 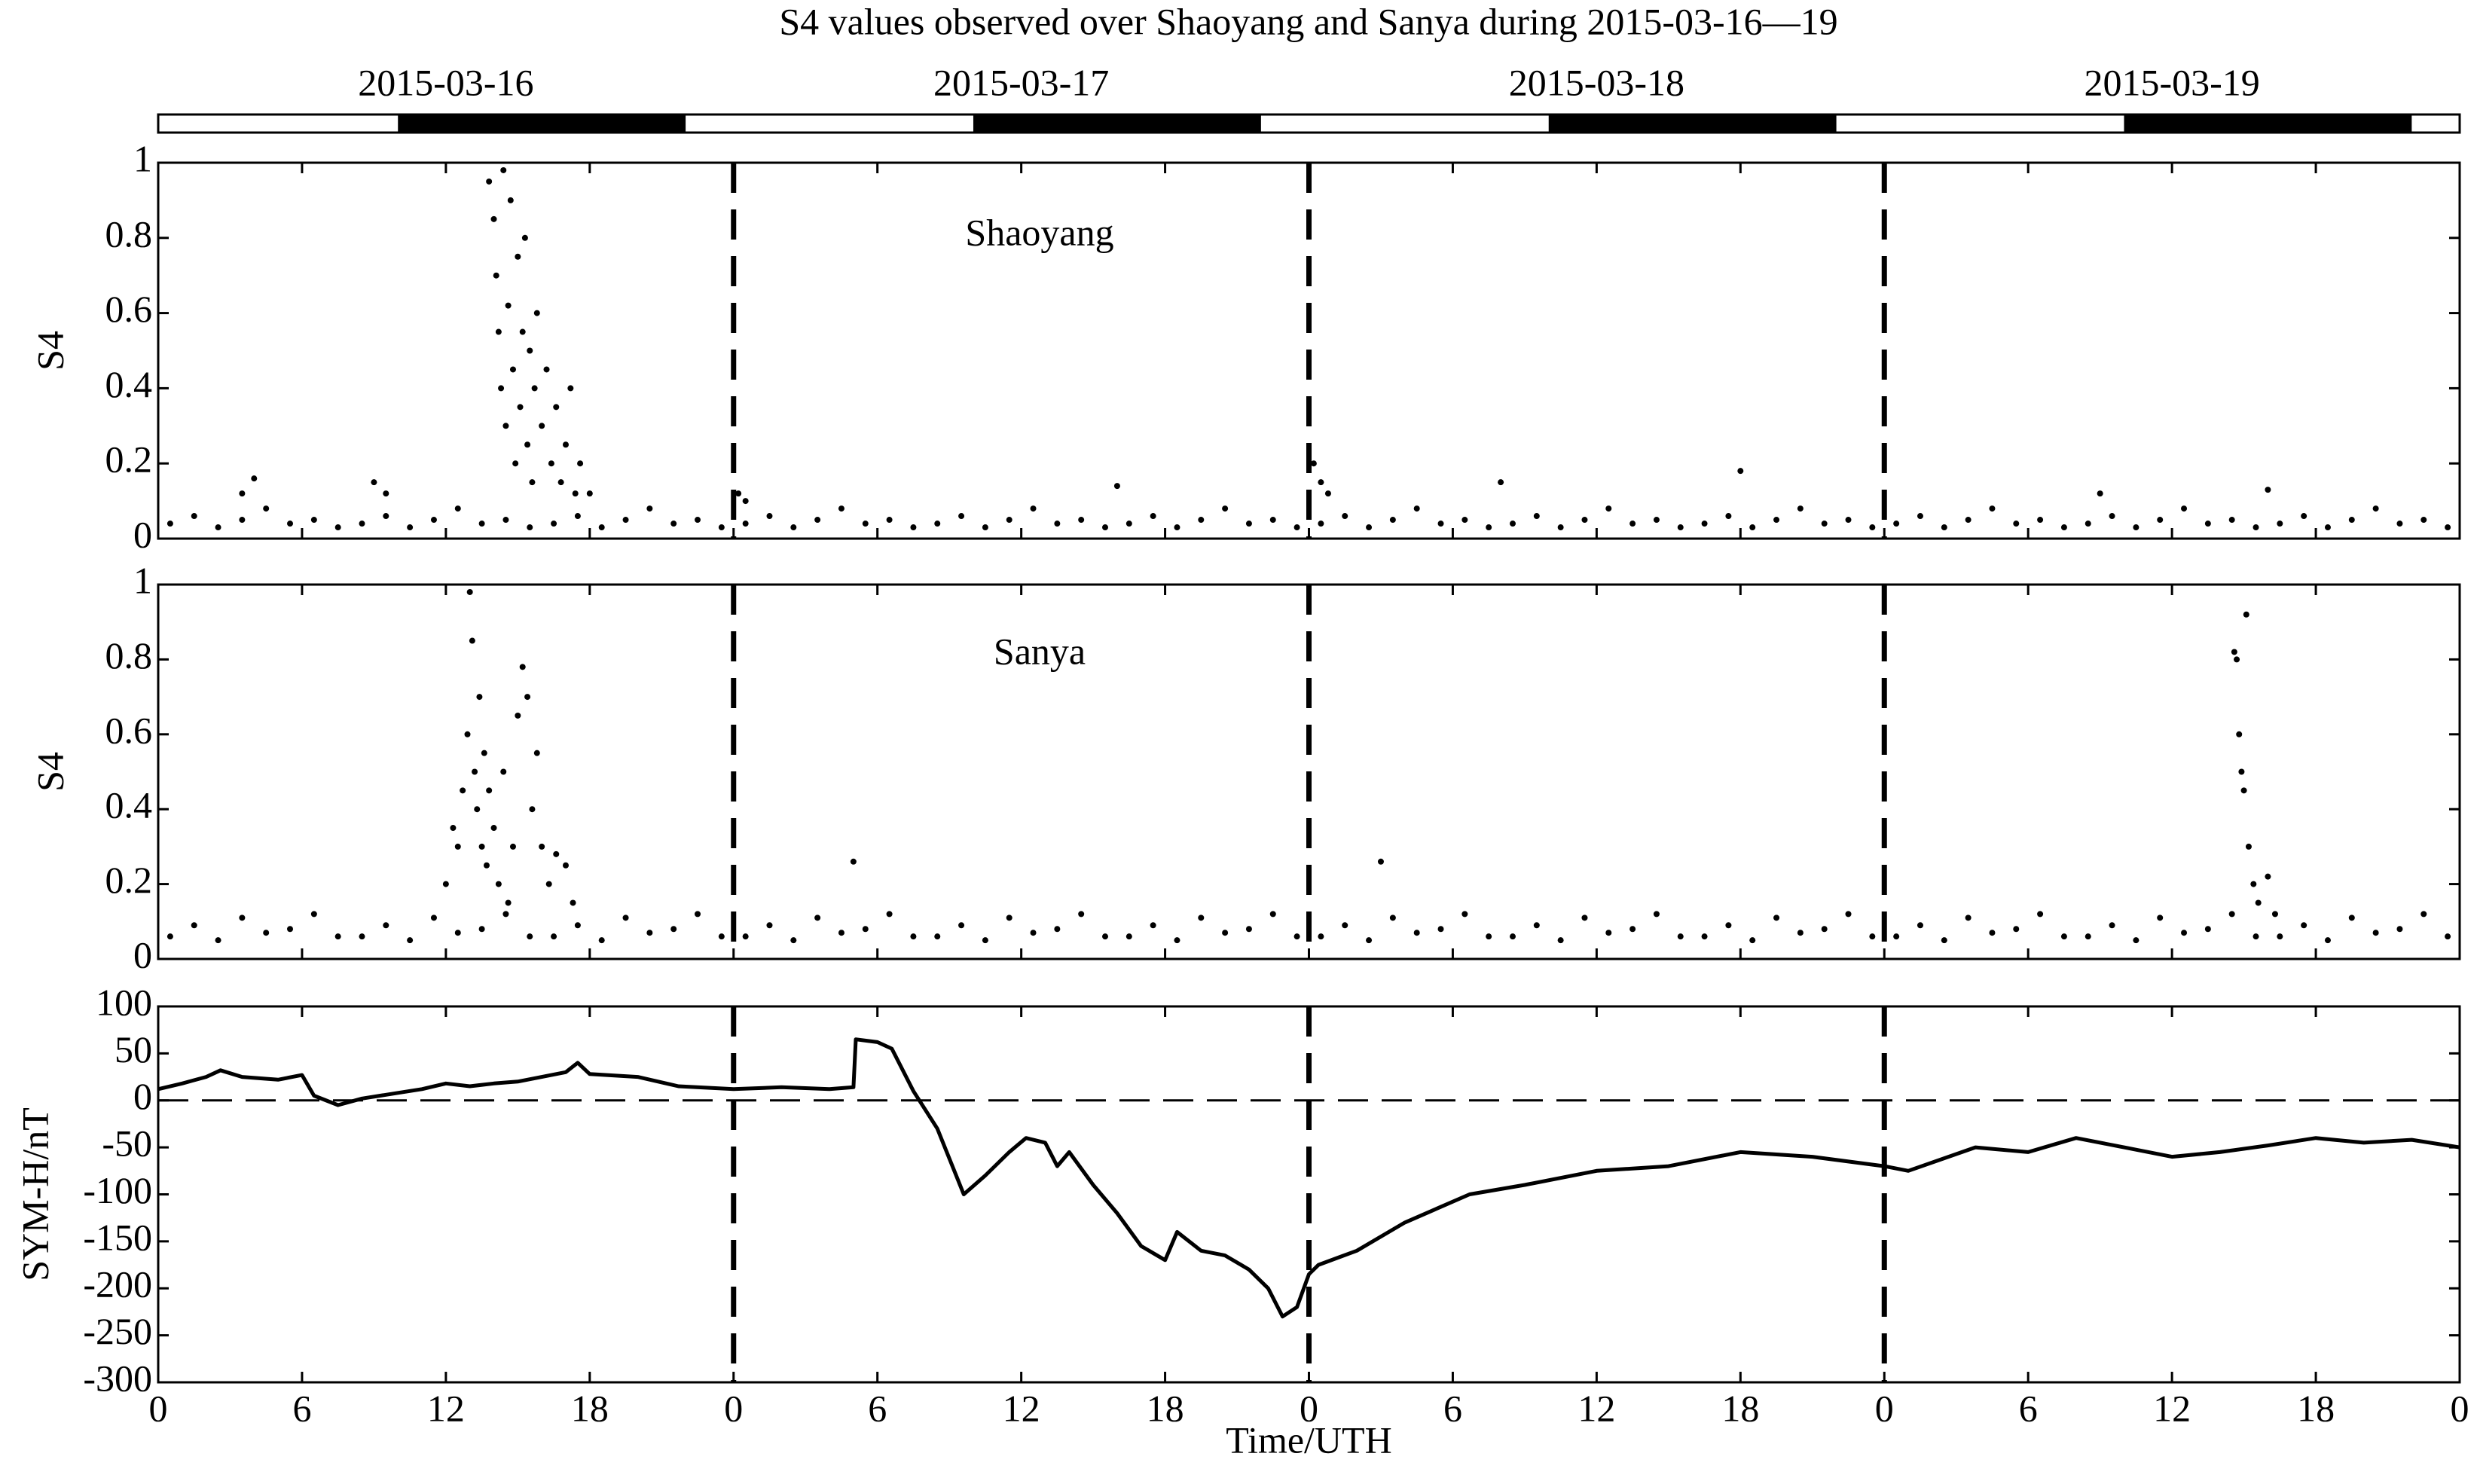 I want to click on y-tick-label: 0.4, so click(x=129, y=805).